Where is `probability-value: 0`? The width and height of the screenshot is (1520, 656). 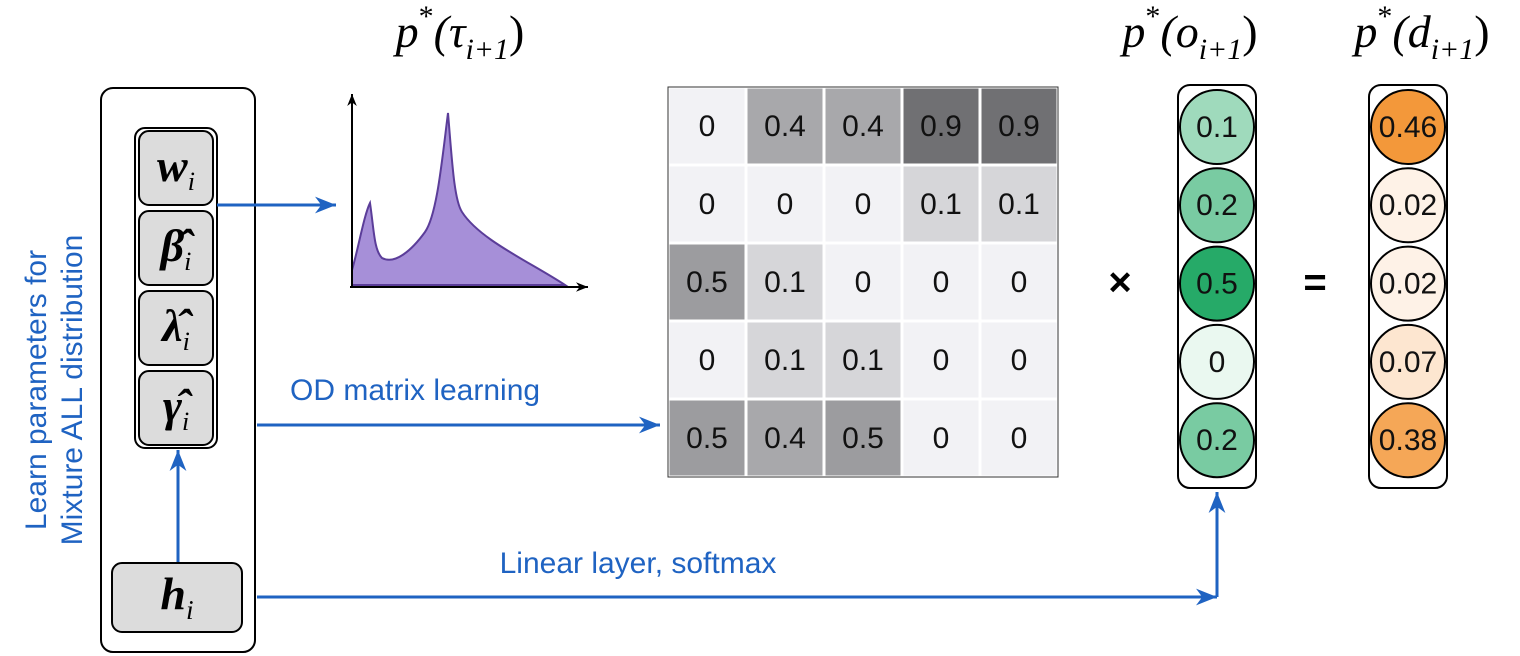 probability-value: 0 is located at coordinates (1217, 362).